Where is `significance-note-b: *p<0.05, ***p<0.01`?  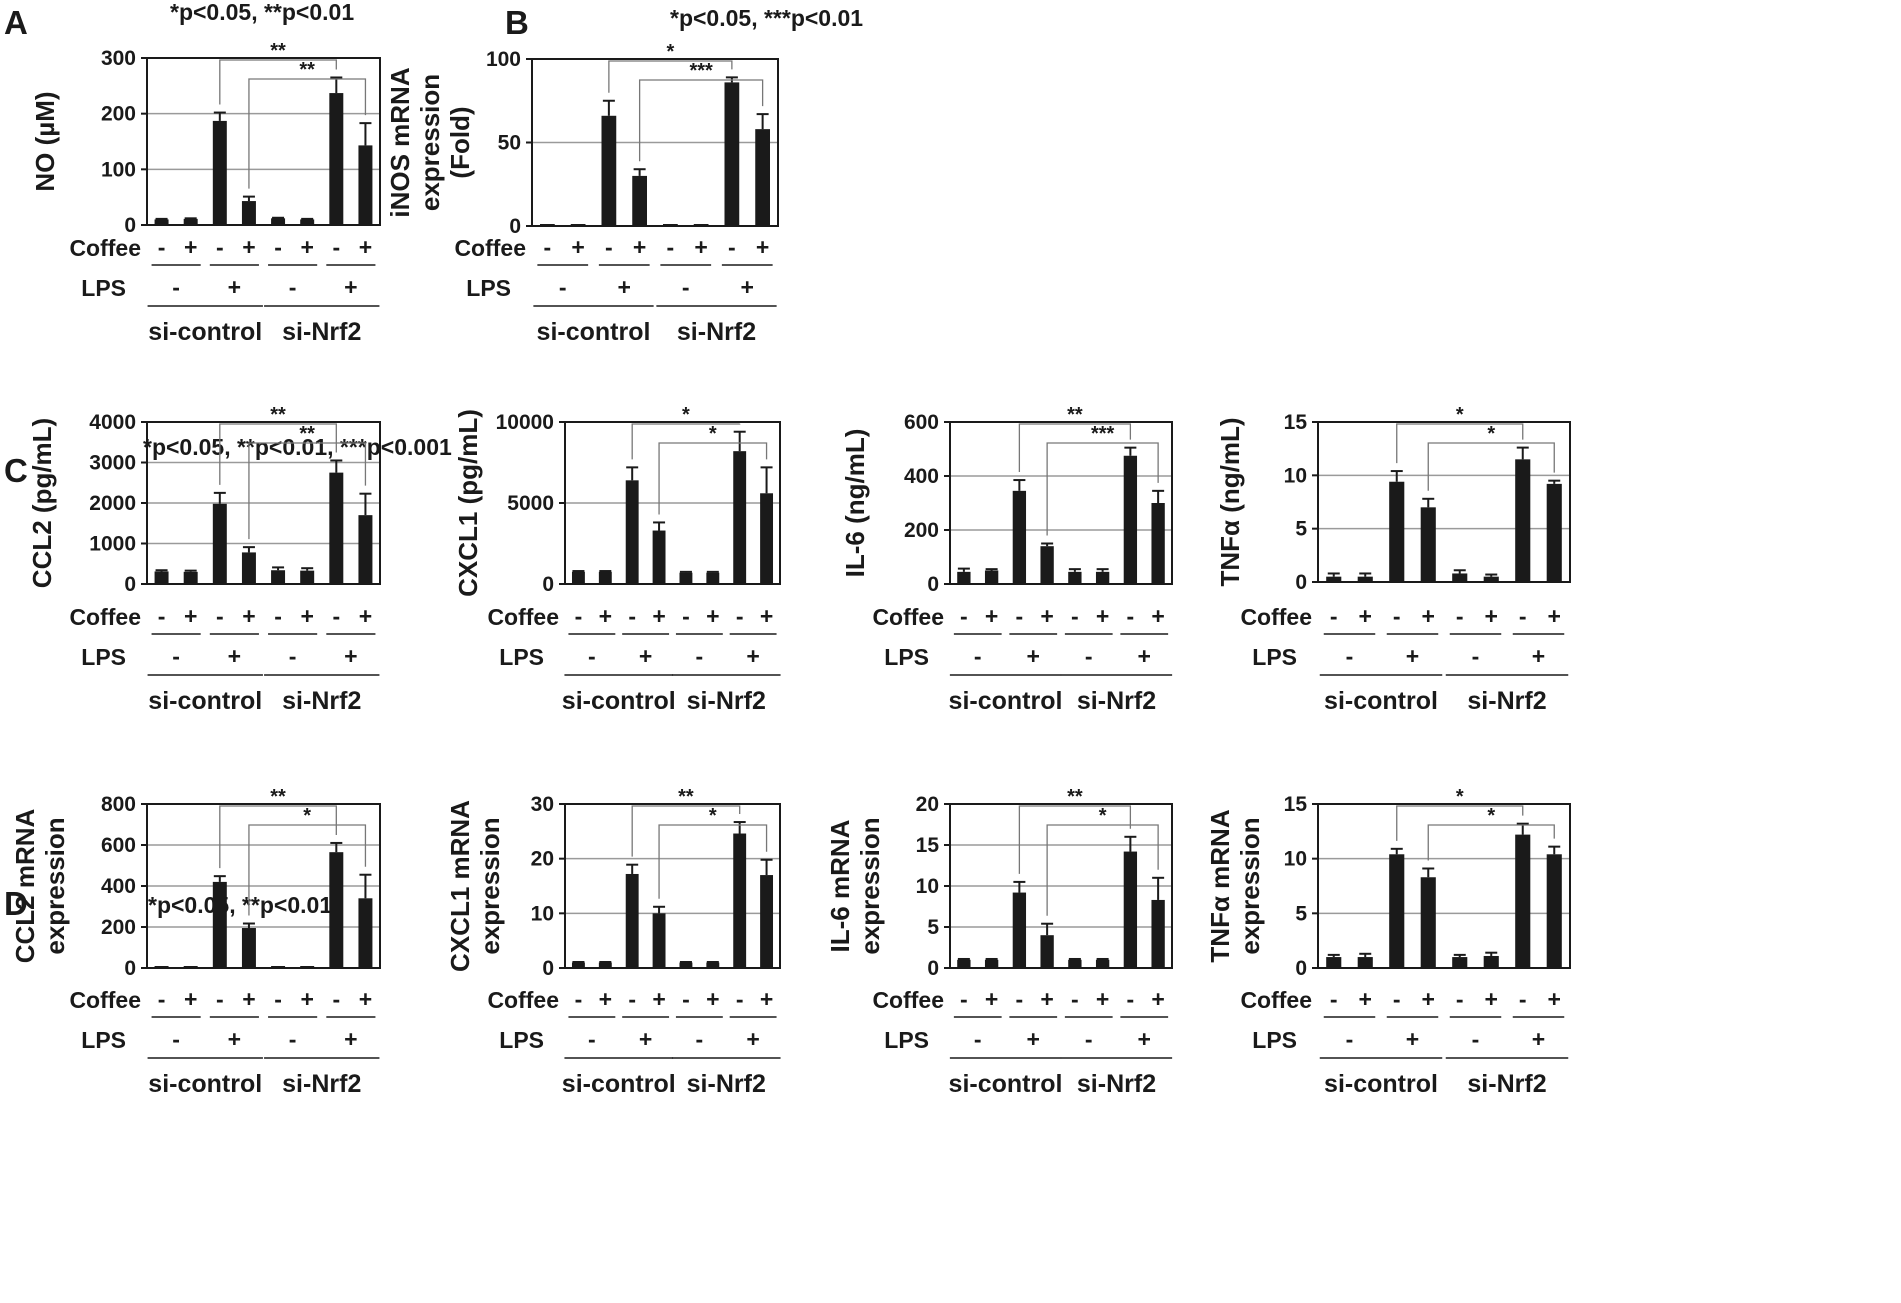 significance-note-b: *p<0.05, ***p<0.01 is located at coordinates (766, 18).